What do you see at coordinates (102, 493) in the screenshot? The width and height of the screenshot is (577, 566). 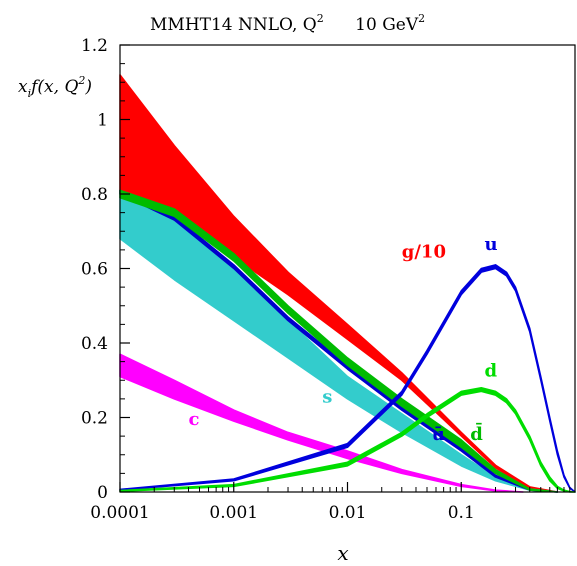 I see `y-tick-label: 0` at bounding box center [102, 493].